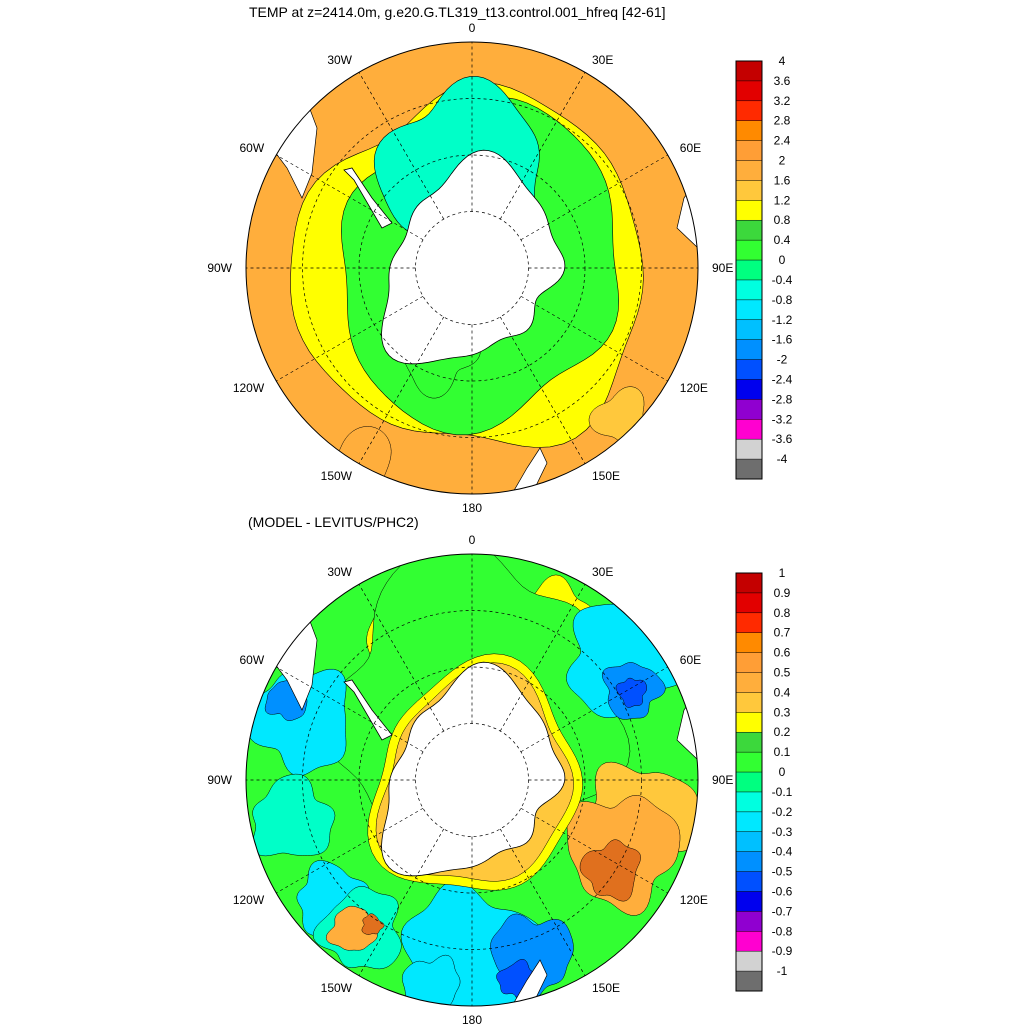 This screenshot has width=1024, height=1024. Describe the element at coordinates (782, 931) in the screenshot. I see `bot-colorbar-label-18: -0.8` at that location.